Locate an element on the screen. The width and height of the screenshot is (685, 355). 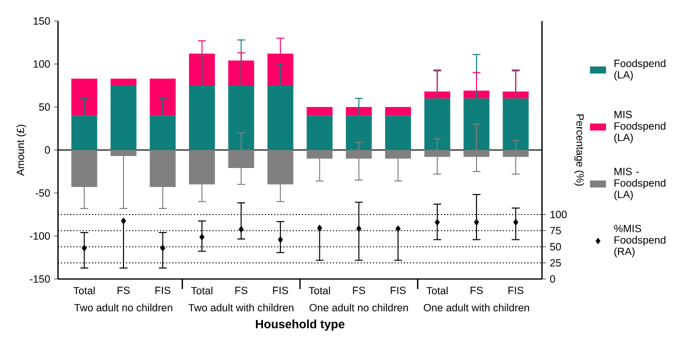
y-axis-title: Amount (£) is located at coordinates (21, 150).